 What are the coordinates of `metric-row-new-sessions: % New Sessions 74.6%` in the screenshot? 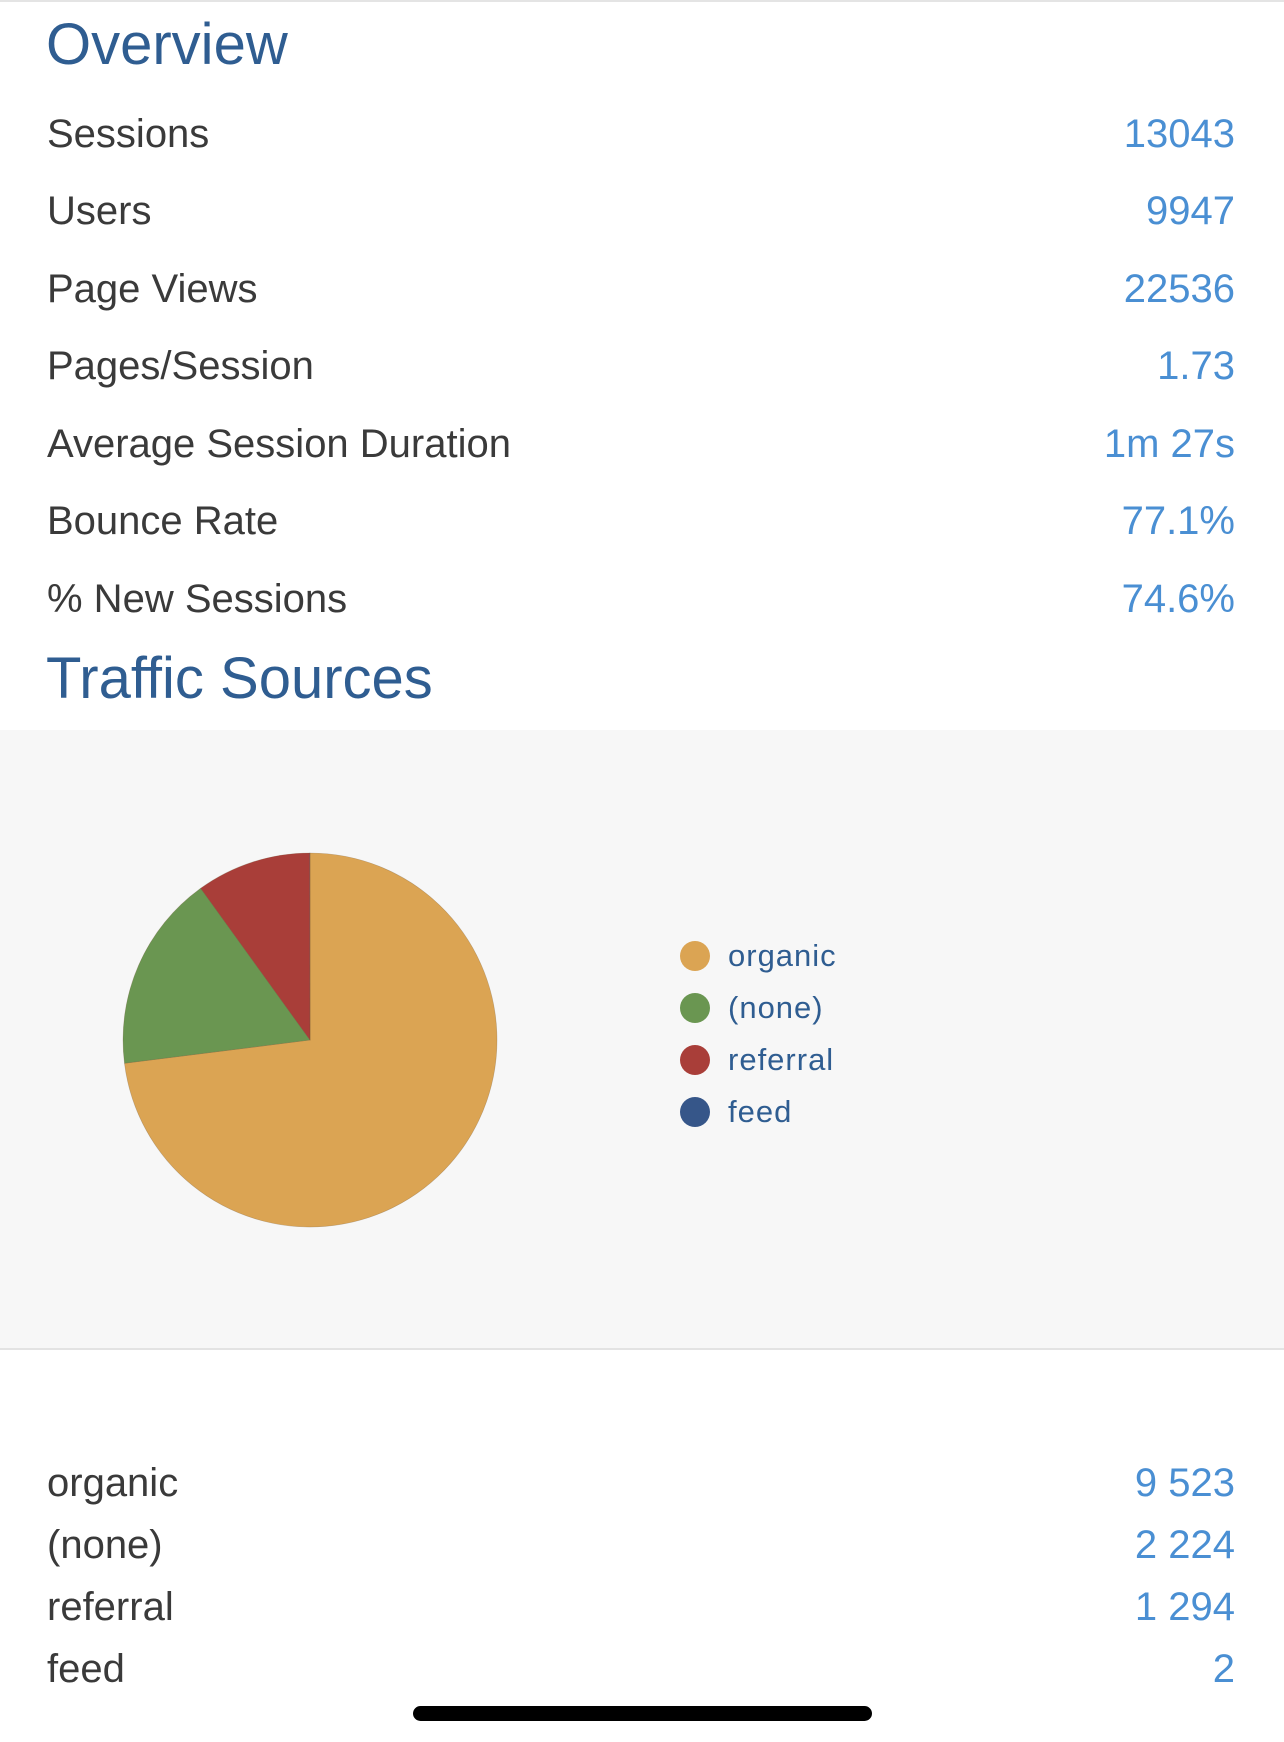 It's located at (641, 599).